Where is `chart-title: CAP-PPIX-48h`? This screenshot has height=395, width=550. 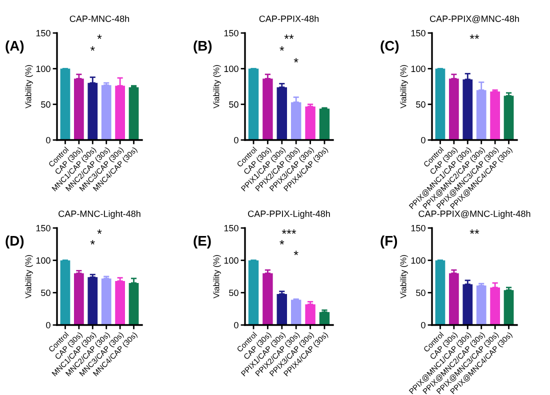 chart-title: CAP-PPIX-48h is located at coordinates (289, 18).